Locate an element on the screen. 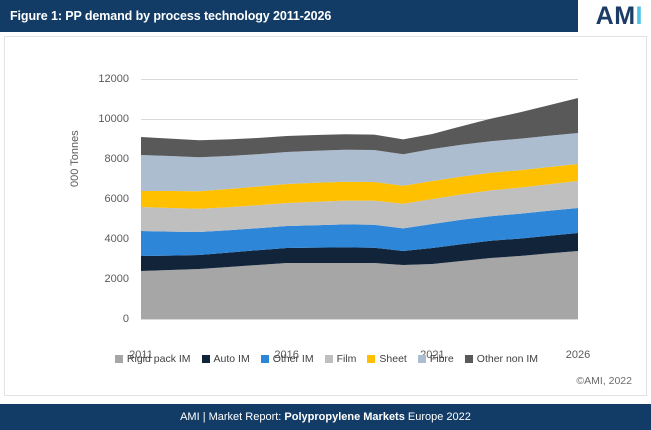  legend-item: Sheet is located at coordinates (387, 359).